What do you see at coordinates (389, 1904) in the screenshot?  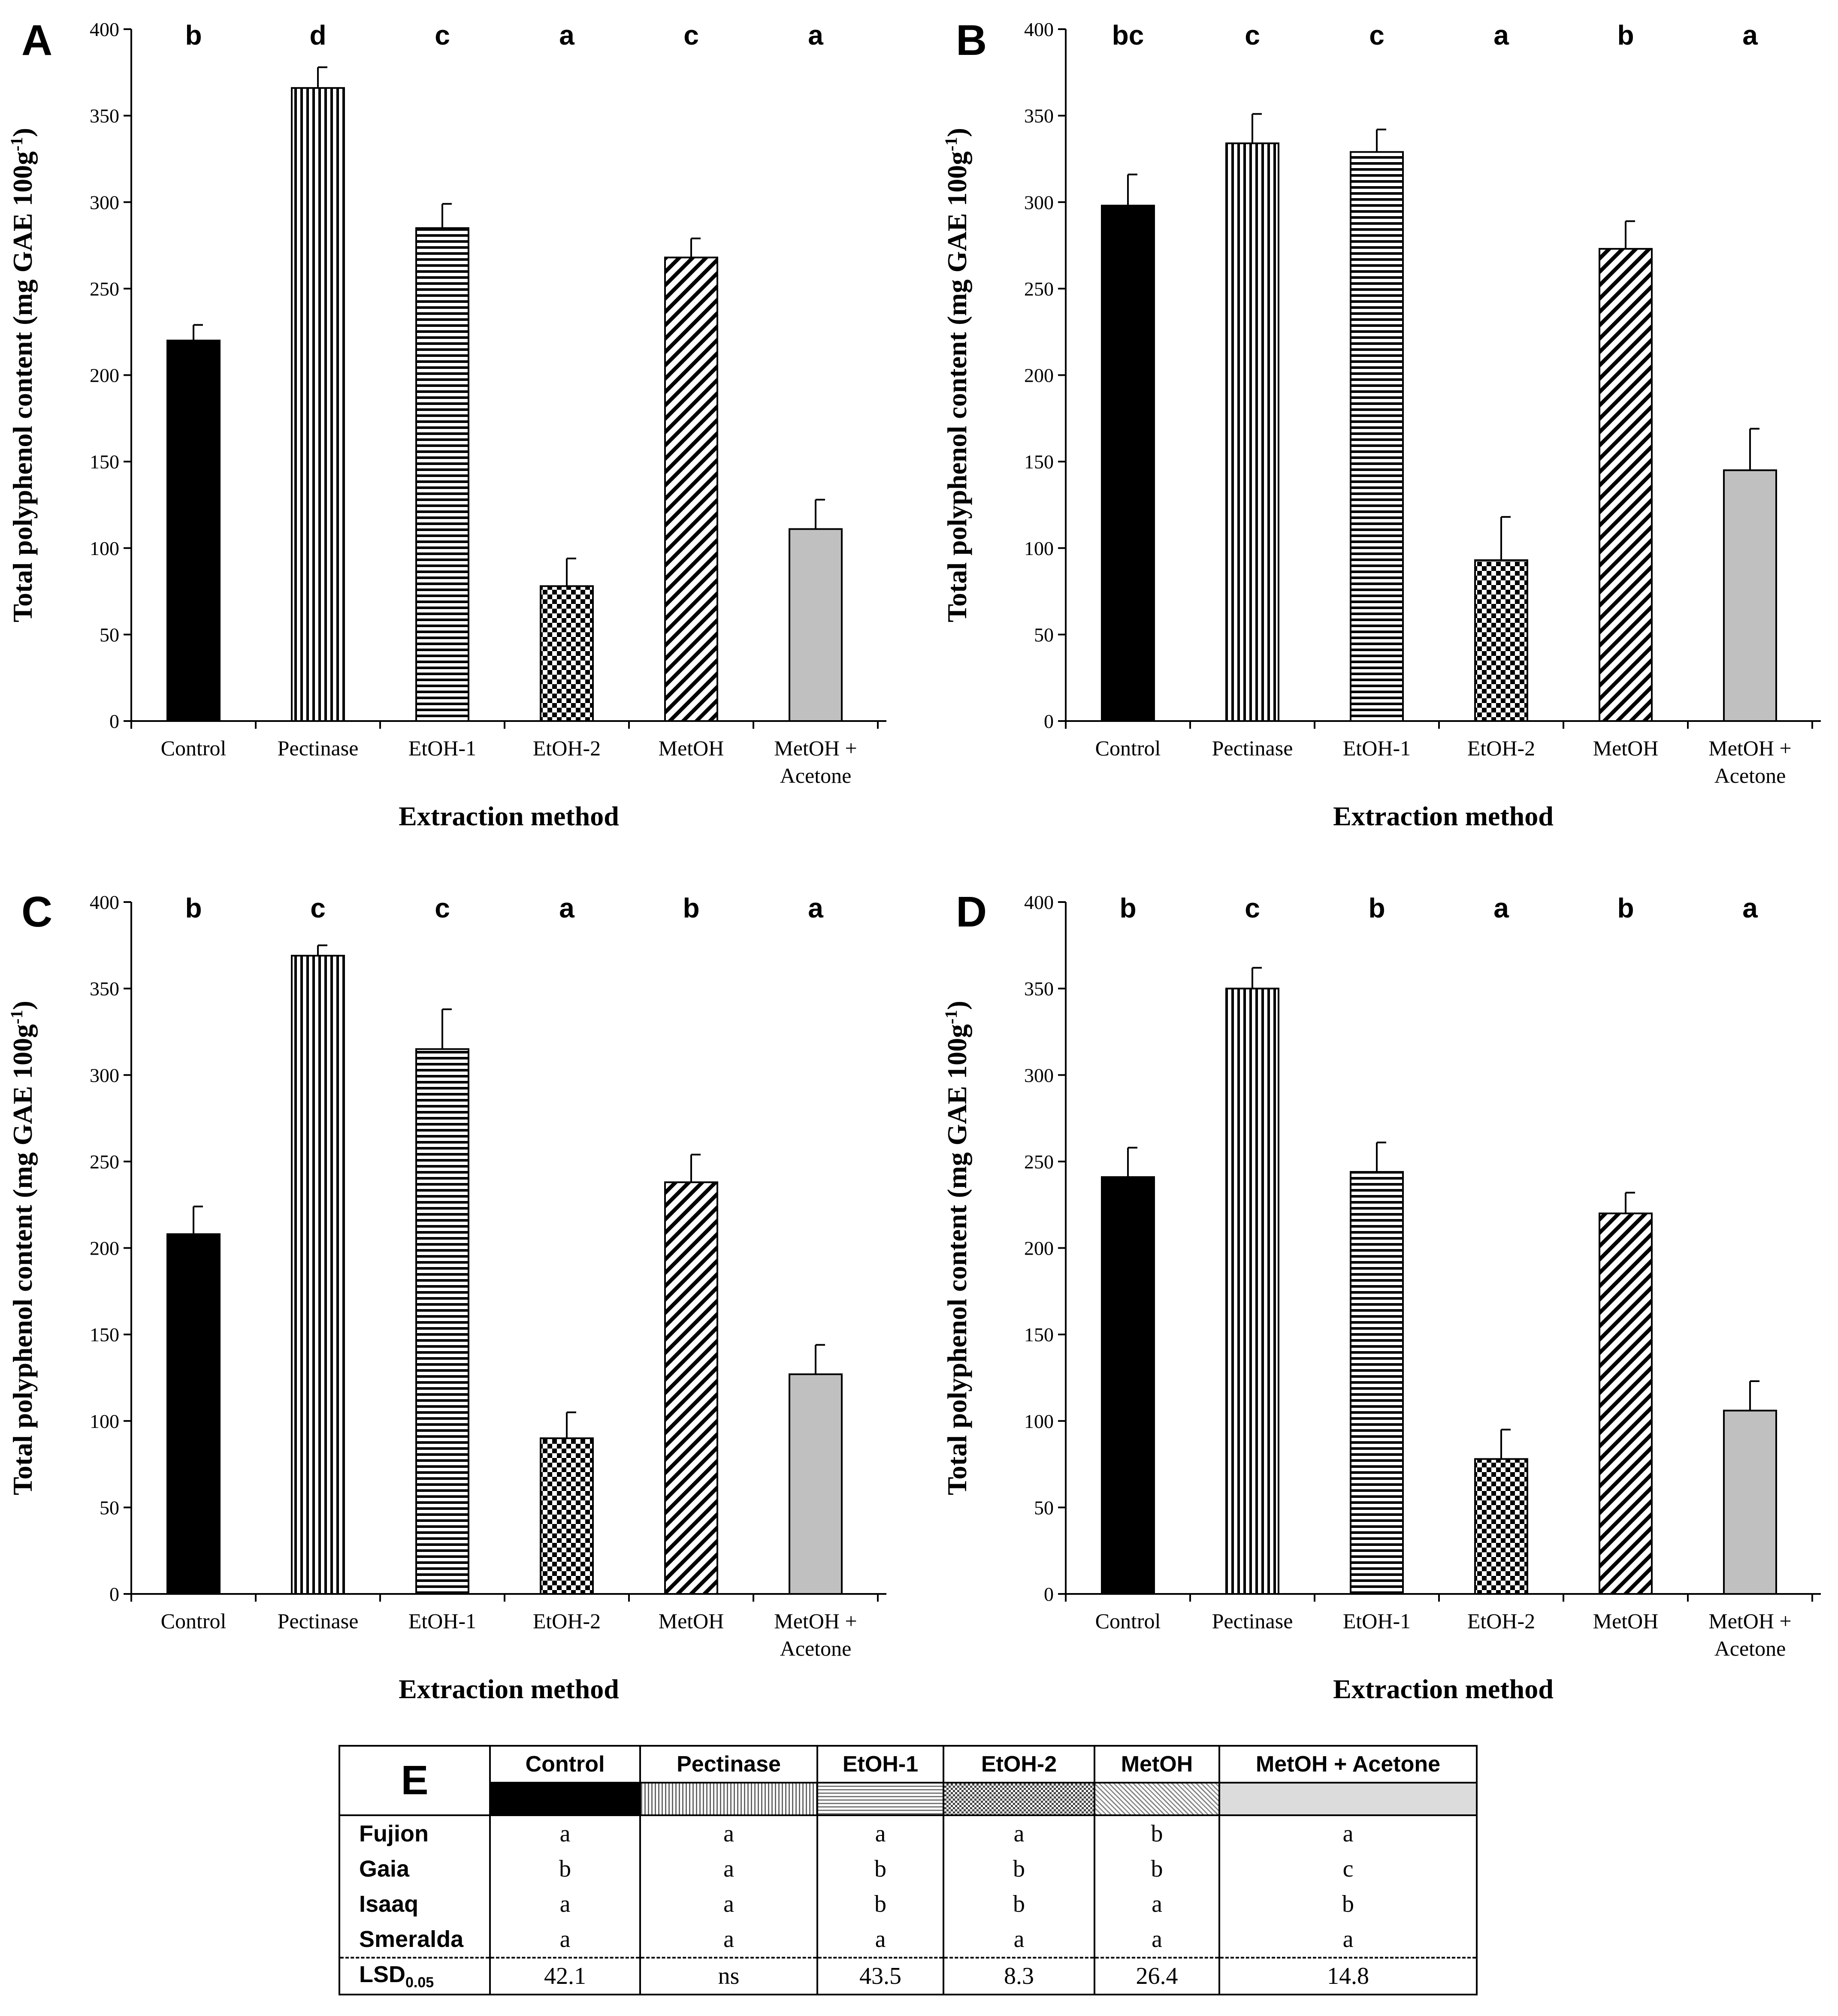 I see `row-label-isaaq: Isaaq` at bounding box center [389, 1904].